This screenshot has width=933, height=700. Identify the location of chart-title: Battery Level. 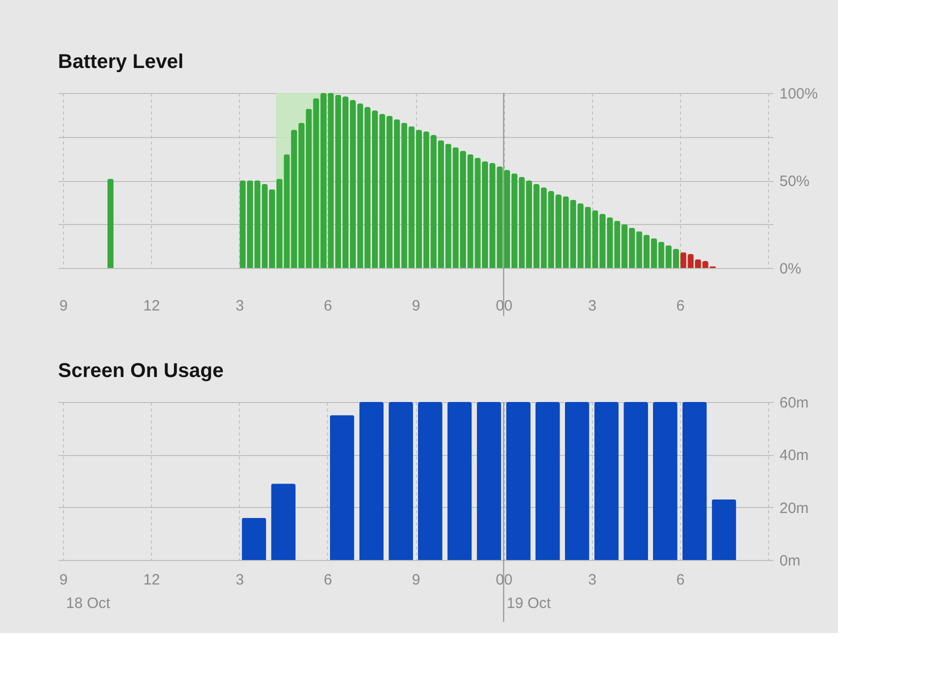
(121, 62).